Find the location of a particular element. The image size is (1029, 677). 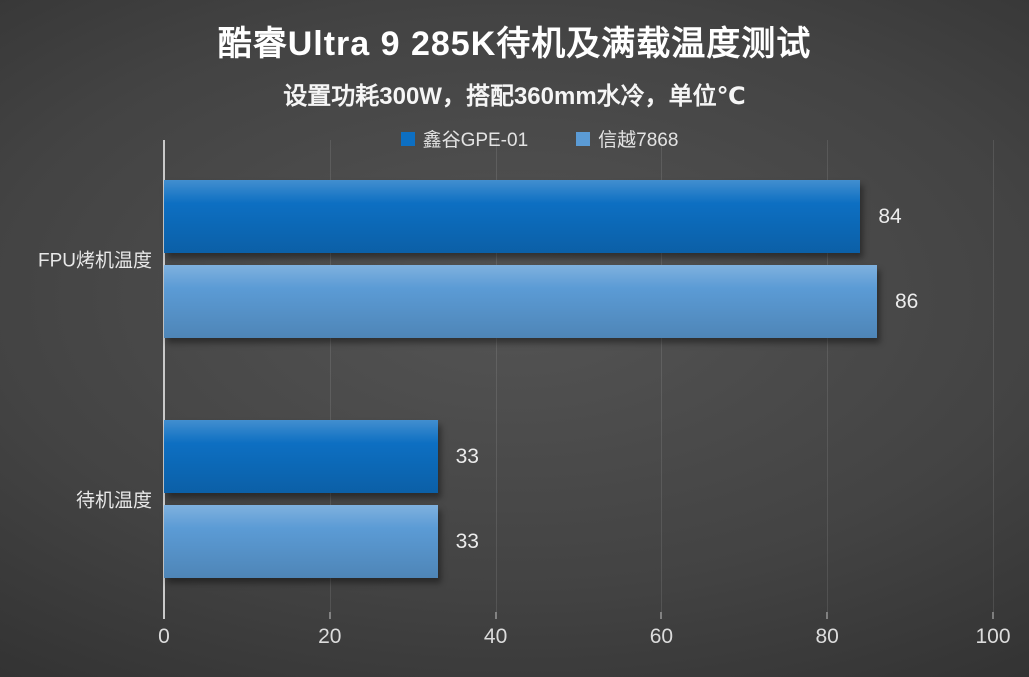

bar-value-label: 84 is located at coordinates (890, 216).